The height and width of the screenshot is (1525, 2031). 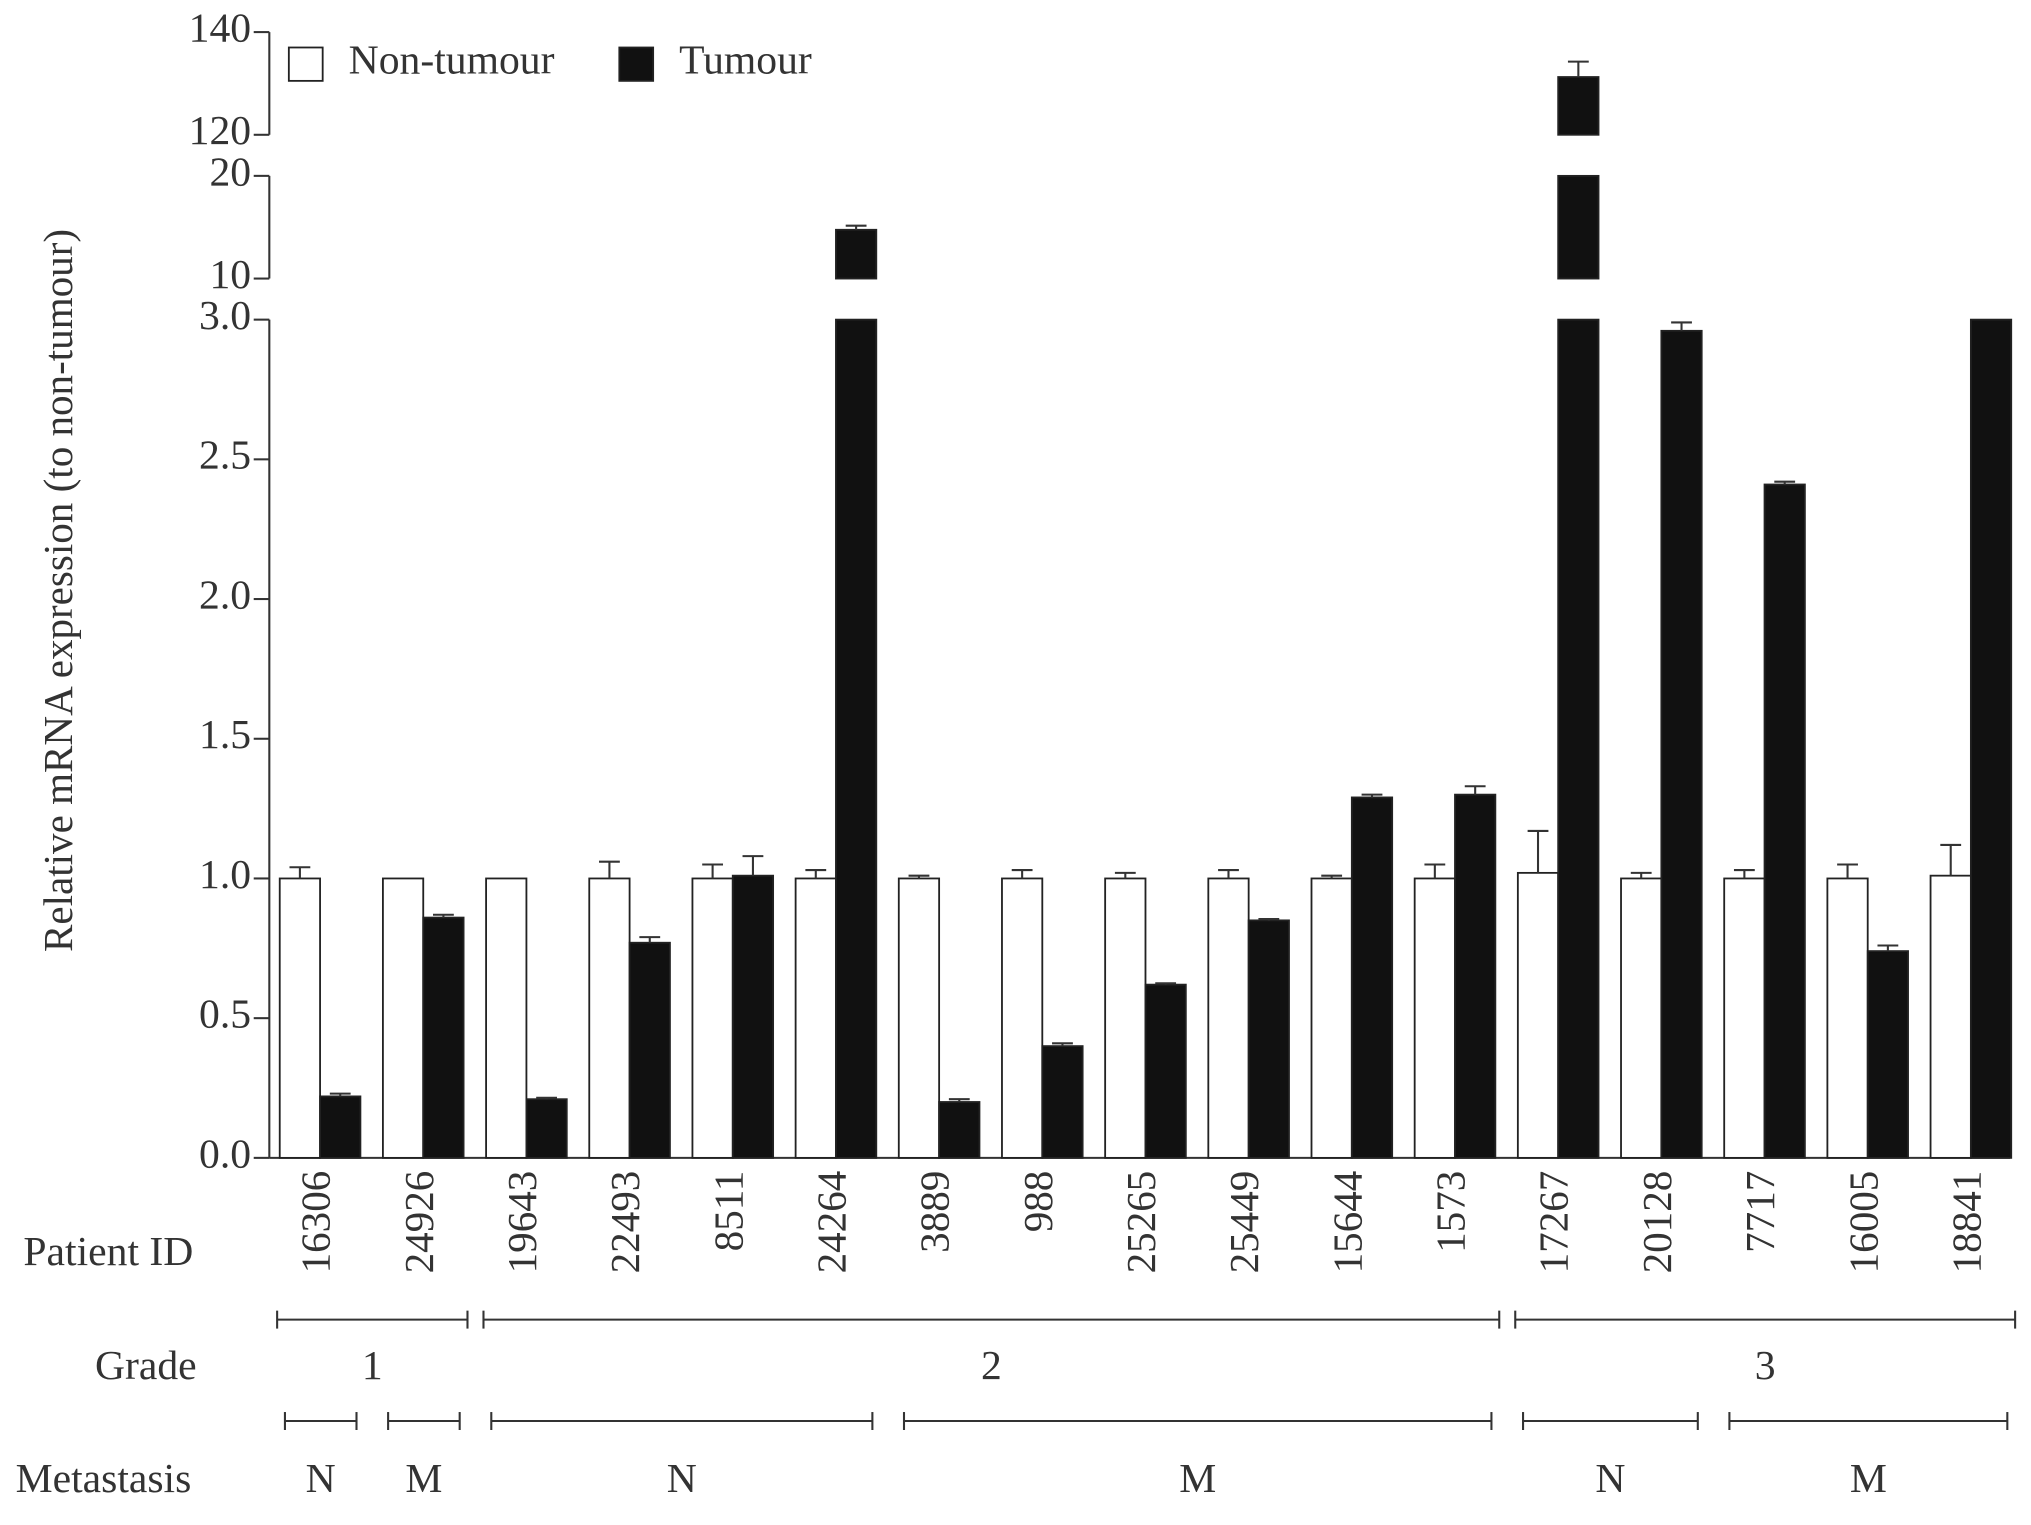 What do you see at coordinates (225, 595) in the screenshot?
I see `y-tick-label: 2.0` at bounding box center [225, 595].